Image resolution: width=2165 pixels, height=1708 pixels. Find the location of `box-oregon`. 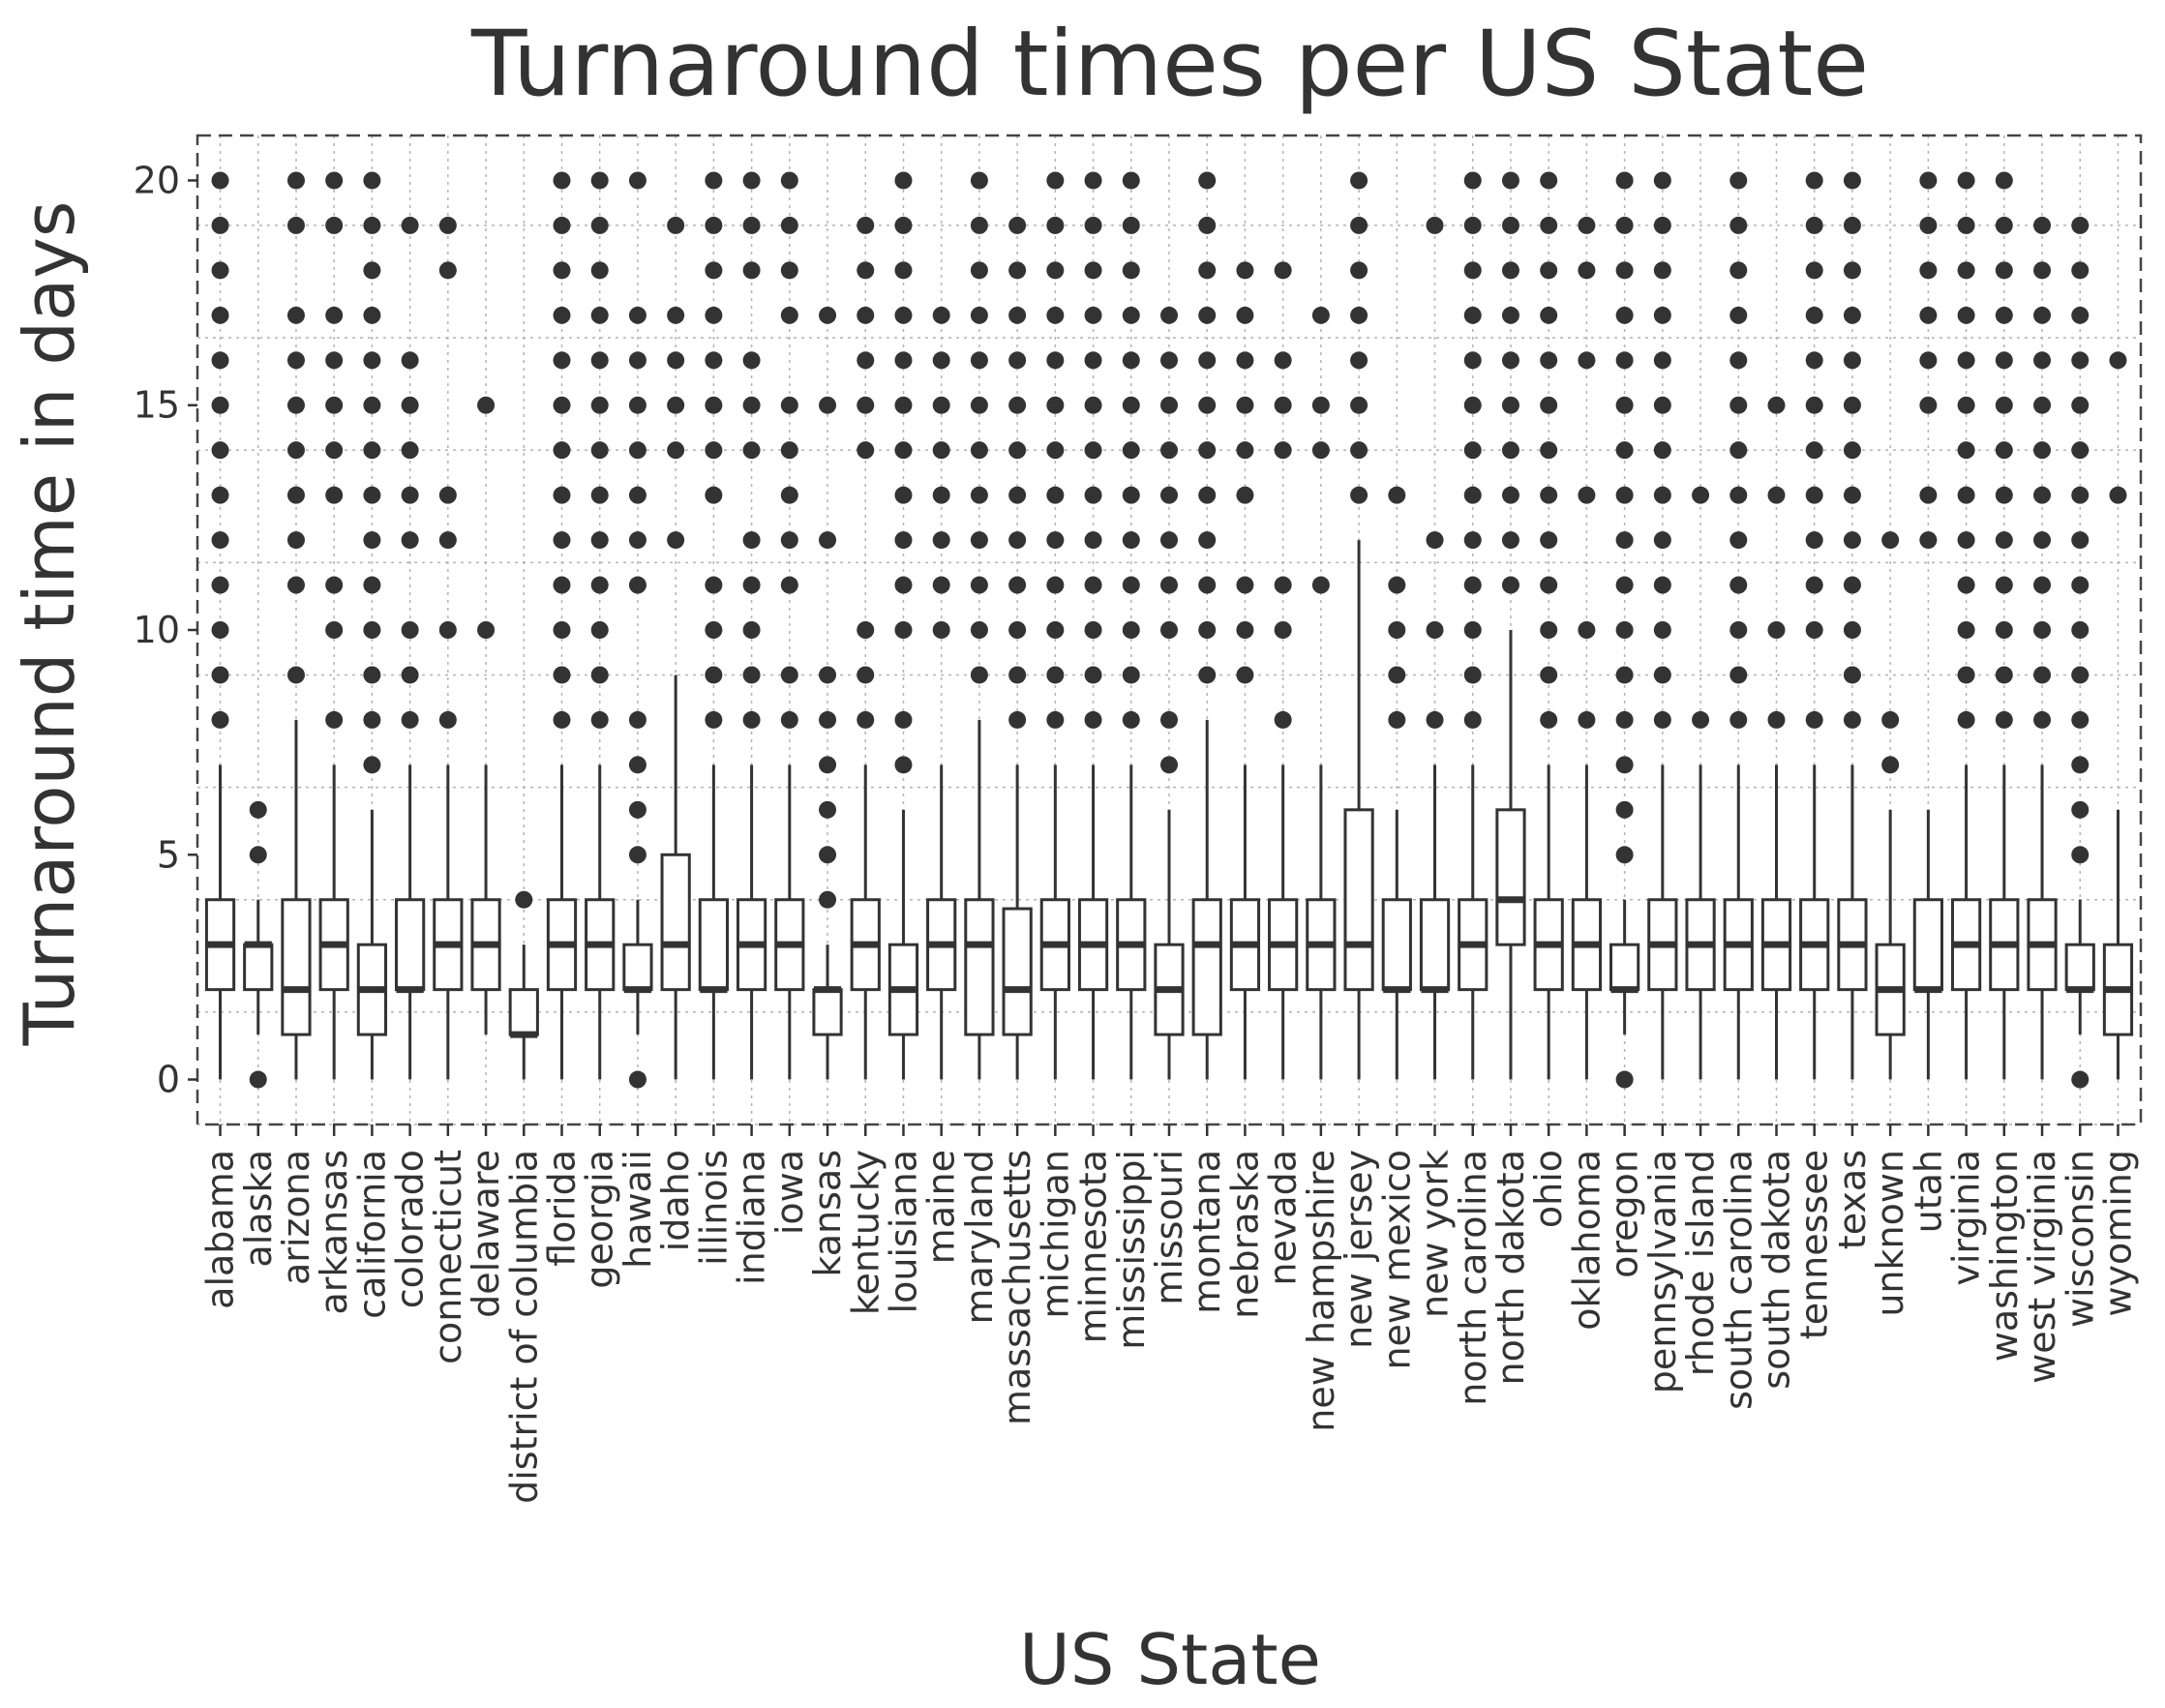

box-oregon is located at coordinates (1624, 630).